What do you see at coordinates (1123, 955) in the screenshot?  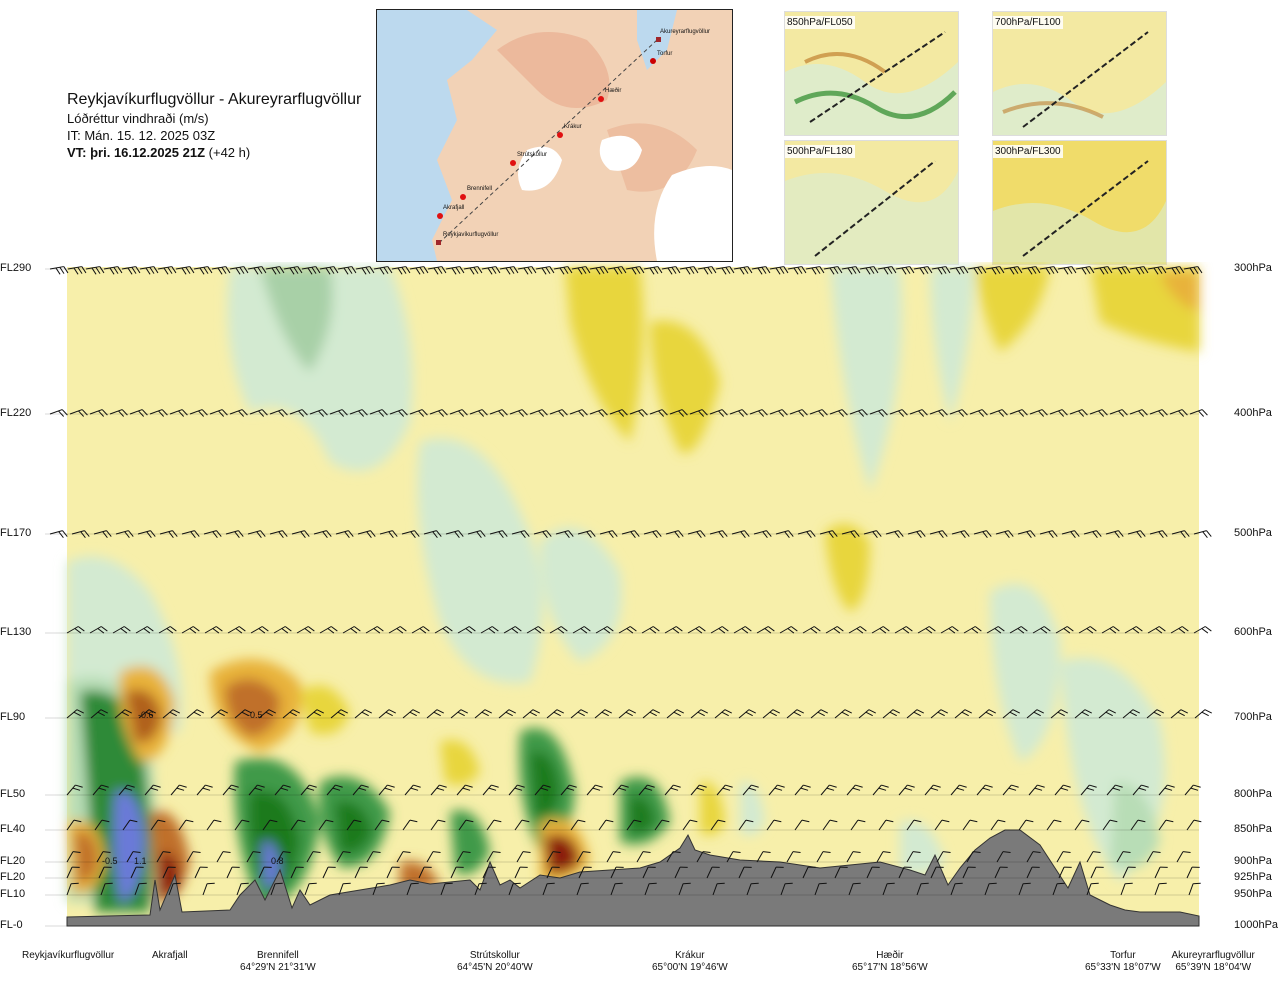 I see `location-name: Torfur` at bounding box center [1123, 955].